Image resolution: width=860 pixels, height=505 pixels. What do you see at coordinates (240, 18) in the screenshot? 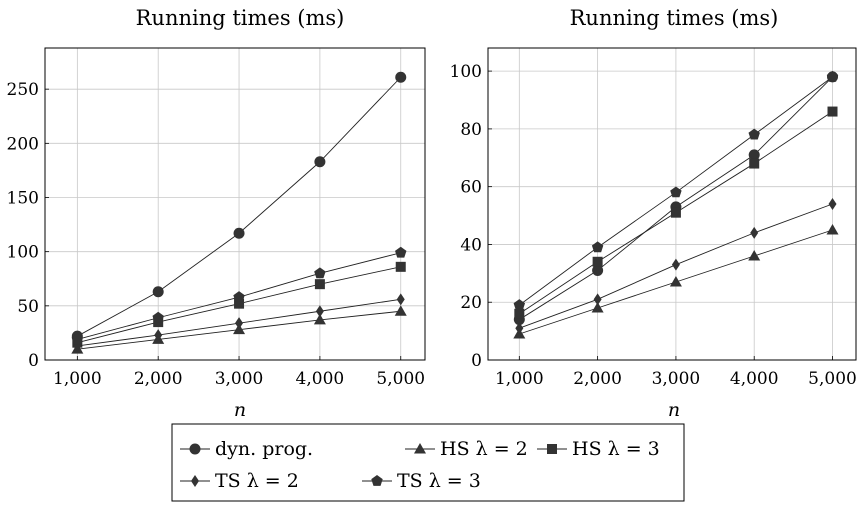
I see `chart-left-title: Running times (ms)` at bounding box center [240, 18].